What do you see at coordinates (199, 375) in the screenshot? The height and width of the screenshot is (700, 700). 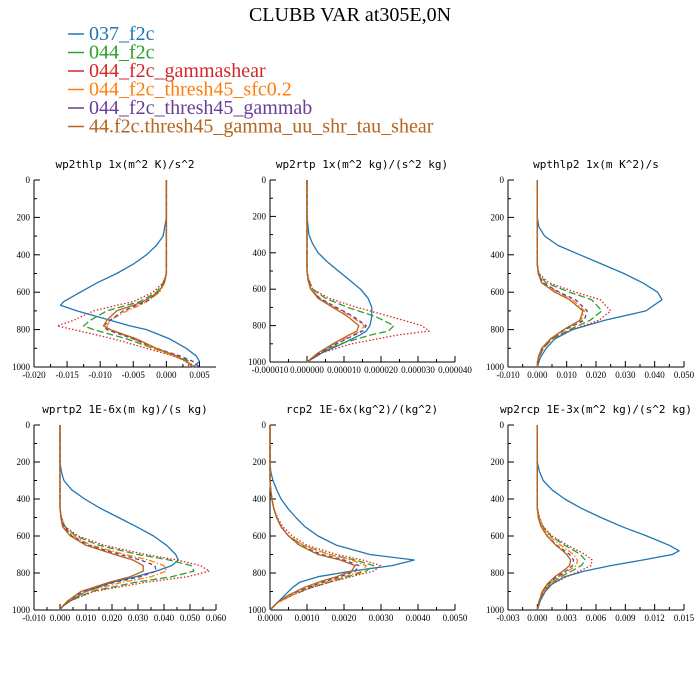 I see `x-tick-label: 0.005` at bounding box center [199, 375].